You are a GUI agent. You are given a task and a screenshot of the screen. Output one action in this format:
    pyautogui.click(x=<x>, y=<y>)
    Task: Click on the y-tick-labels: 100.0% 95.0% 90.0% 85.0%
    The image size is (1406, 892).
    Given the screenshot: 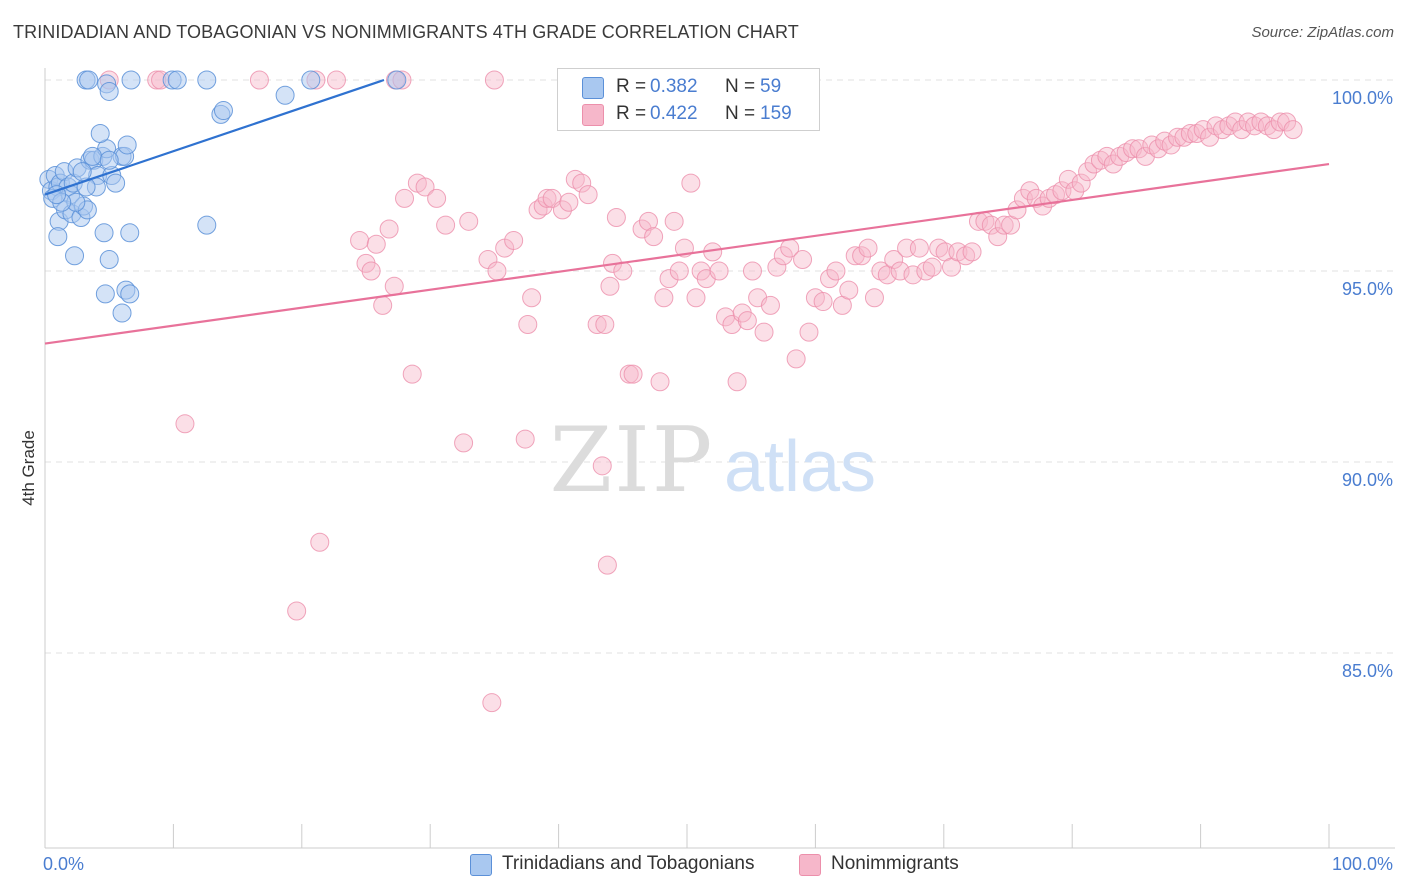 What is the action you would take?
    pyautogui.click(x=1362, y=384)
    